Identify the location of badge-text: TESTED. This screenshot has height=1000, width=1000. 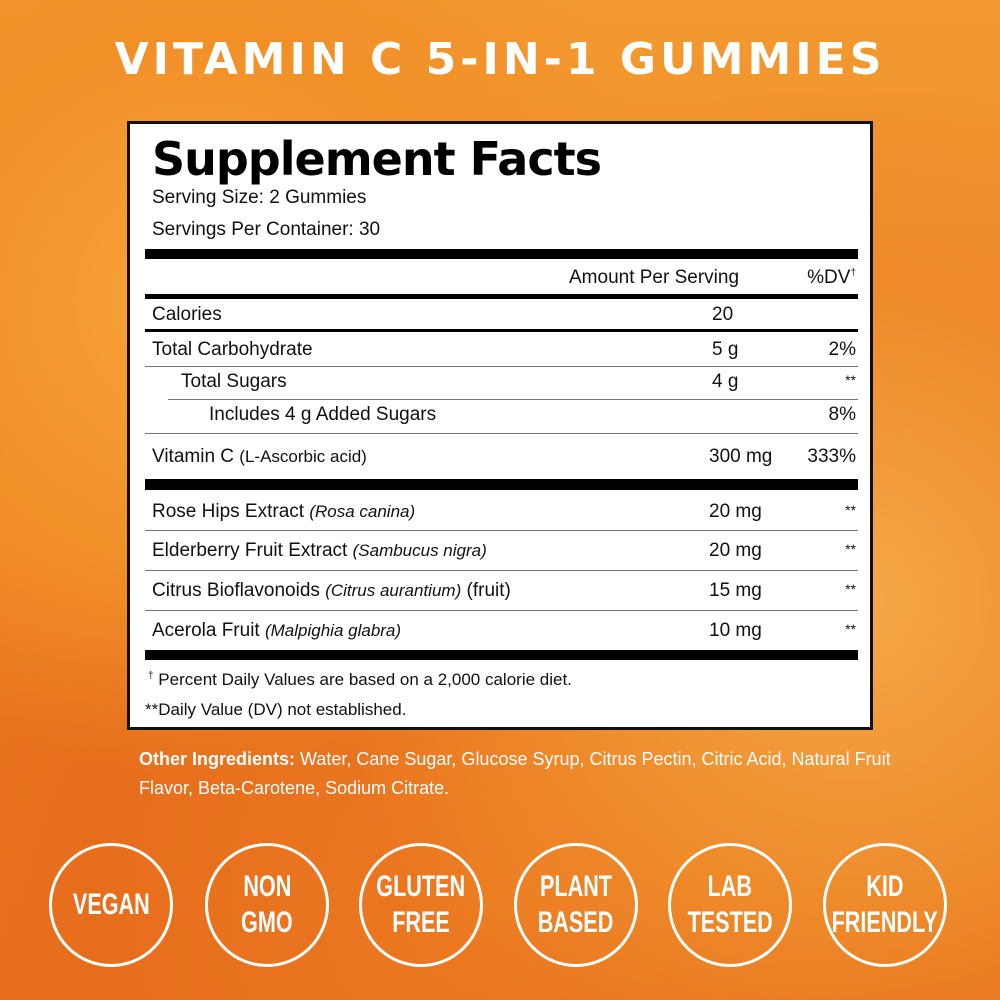
(730, 922).